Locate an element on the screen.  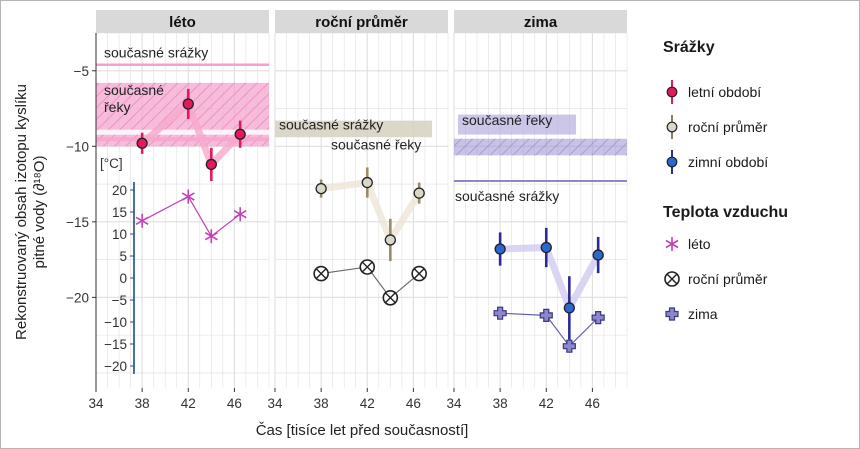
x-axis-title: Čas [tisíce let před současností] is located at coordinates (362, 430).